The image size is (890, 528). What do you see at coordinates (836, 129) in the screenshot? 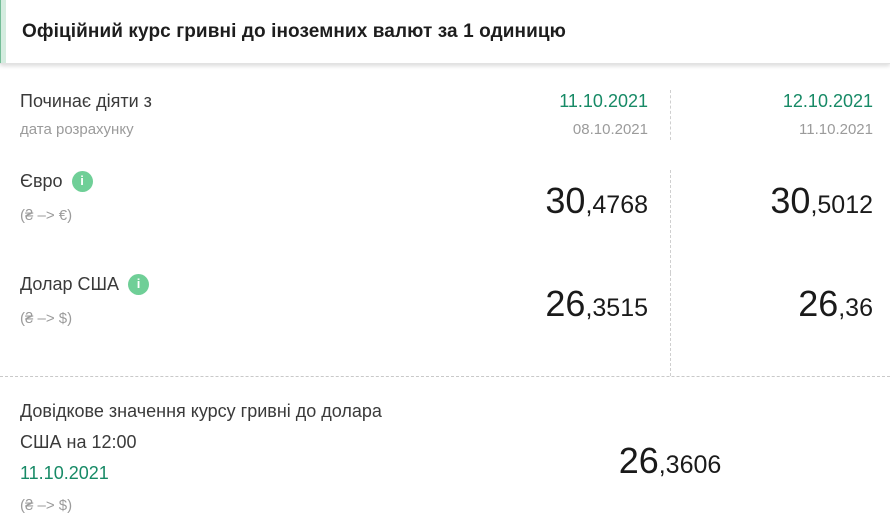
I see `calculation-date-2: 11.10.2021` at bounding box center [836, 129].